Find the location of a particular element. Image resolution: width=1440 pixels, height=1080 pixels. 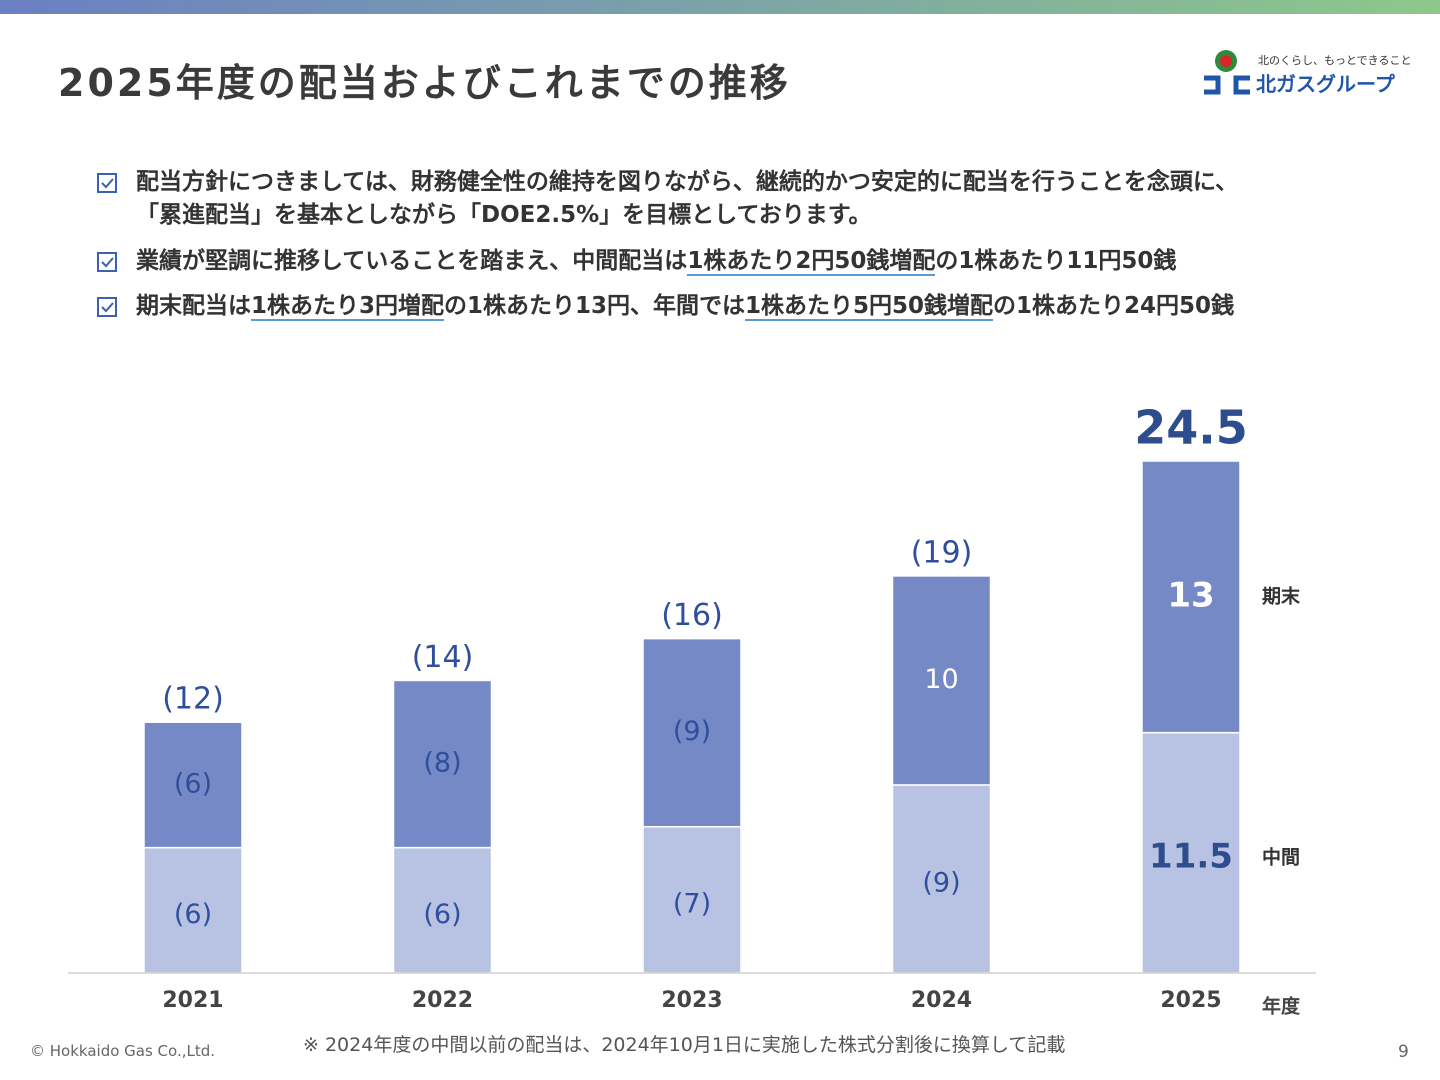

bullet-segment: 業績が堅調に推移していることを踏まえ、中間配当は is located at coordinates (412, 261).